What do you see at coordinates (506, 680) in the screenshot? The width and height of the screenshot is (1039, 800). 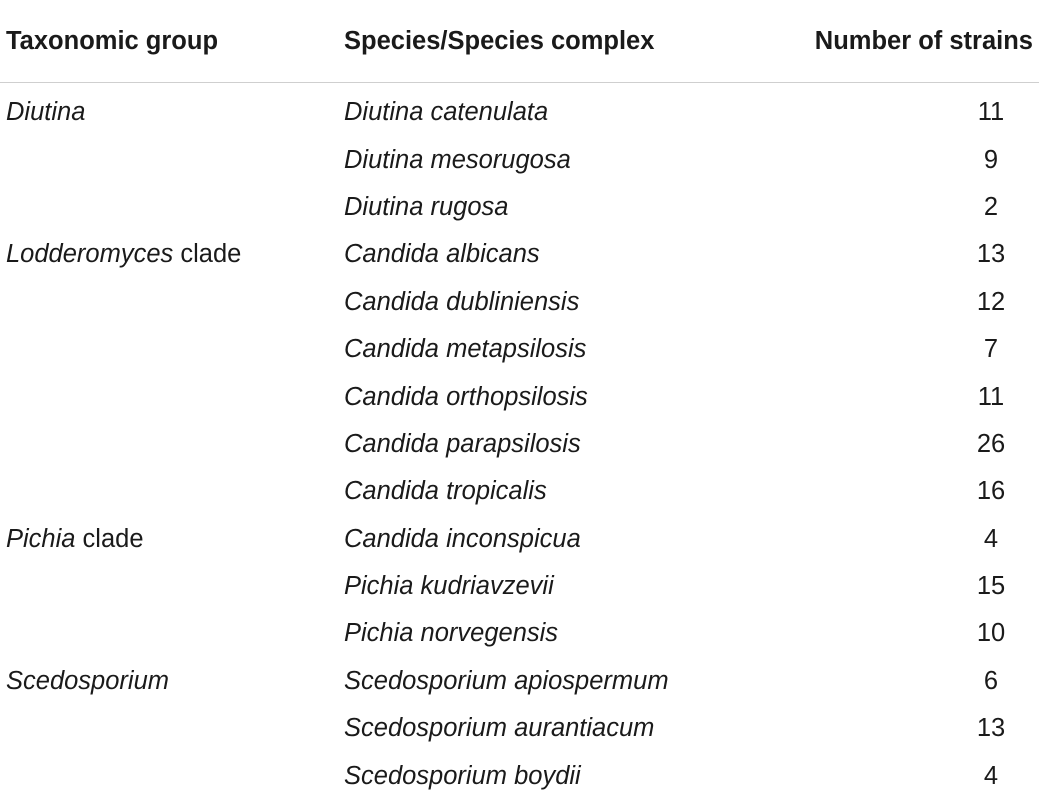 I see `cell-species: Scedosporium apiospermum` at bounding box center [506, 680].